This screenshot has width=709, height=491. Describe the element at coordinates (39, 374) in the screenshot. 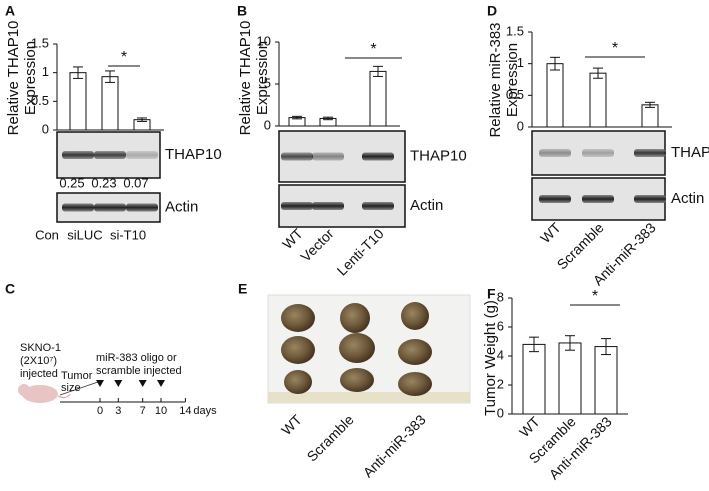

I see `cell-line-text: injected` at that location.